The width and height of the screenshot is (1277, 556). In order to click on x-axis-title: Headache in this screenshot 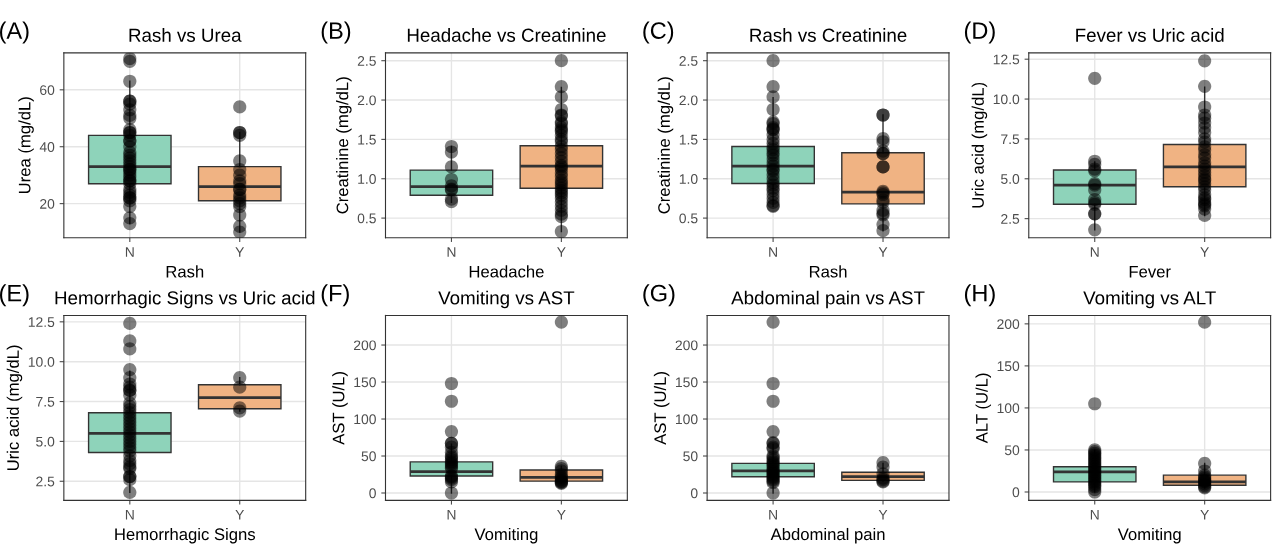, I will do `click(506, 271)`.